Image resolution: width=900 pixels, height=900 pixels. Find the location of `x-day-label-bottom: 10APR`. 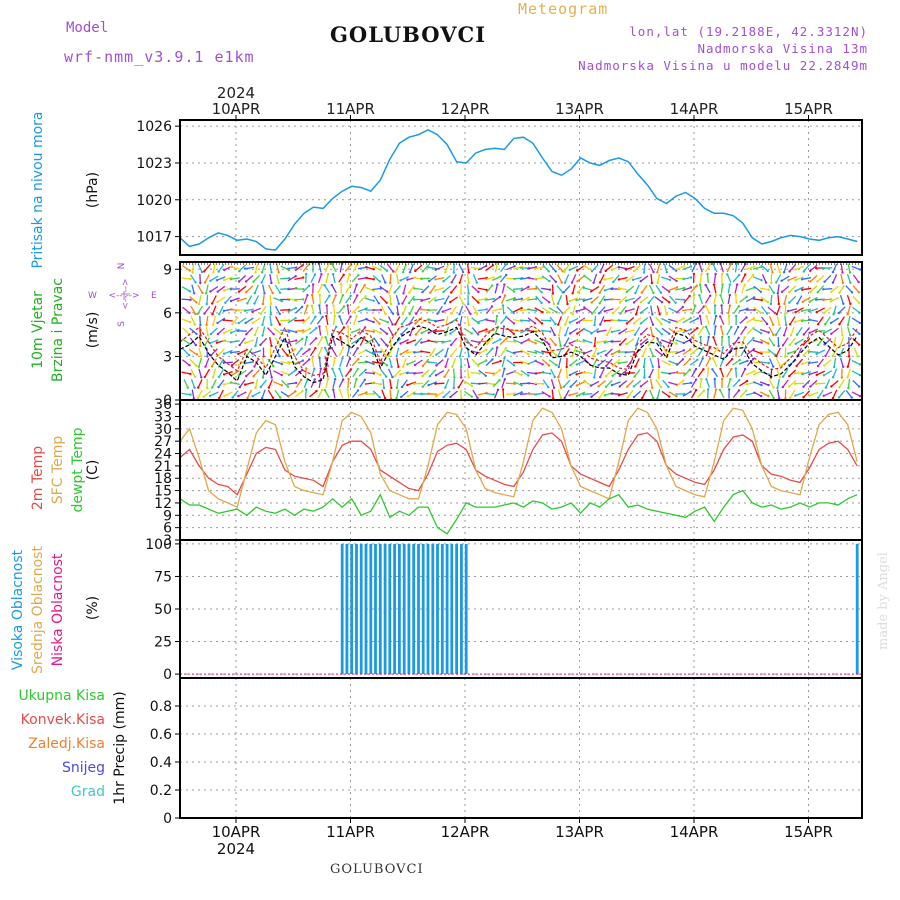

x-day-label-bottom: 10APR is located at coordinates (236, 832).